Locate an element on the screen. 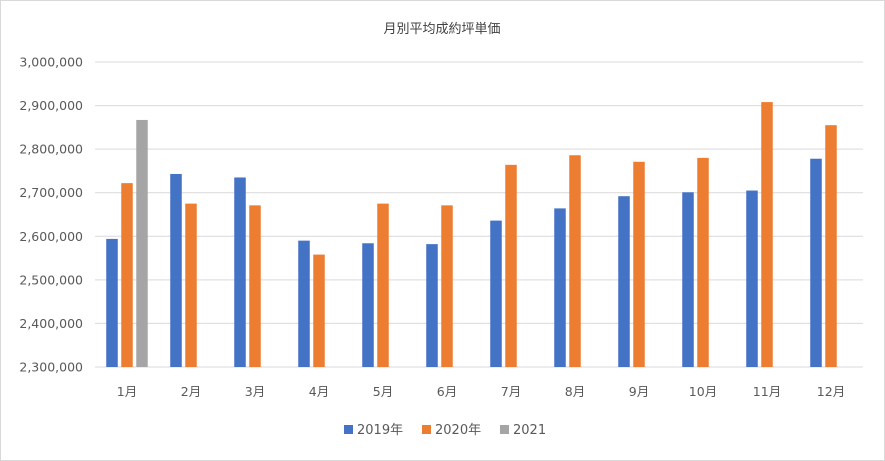  bar-2020年-4月 is located at coordinates (319, 310).